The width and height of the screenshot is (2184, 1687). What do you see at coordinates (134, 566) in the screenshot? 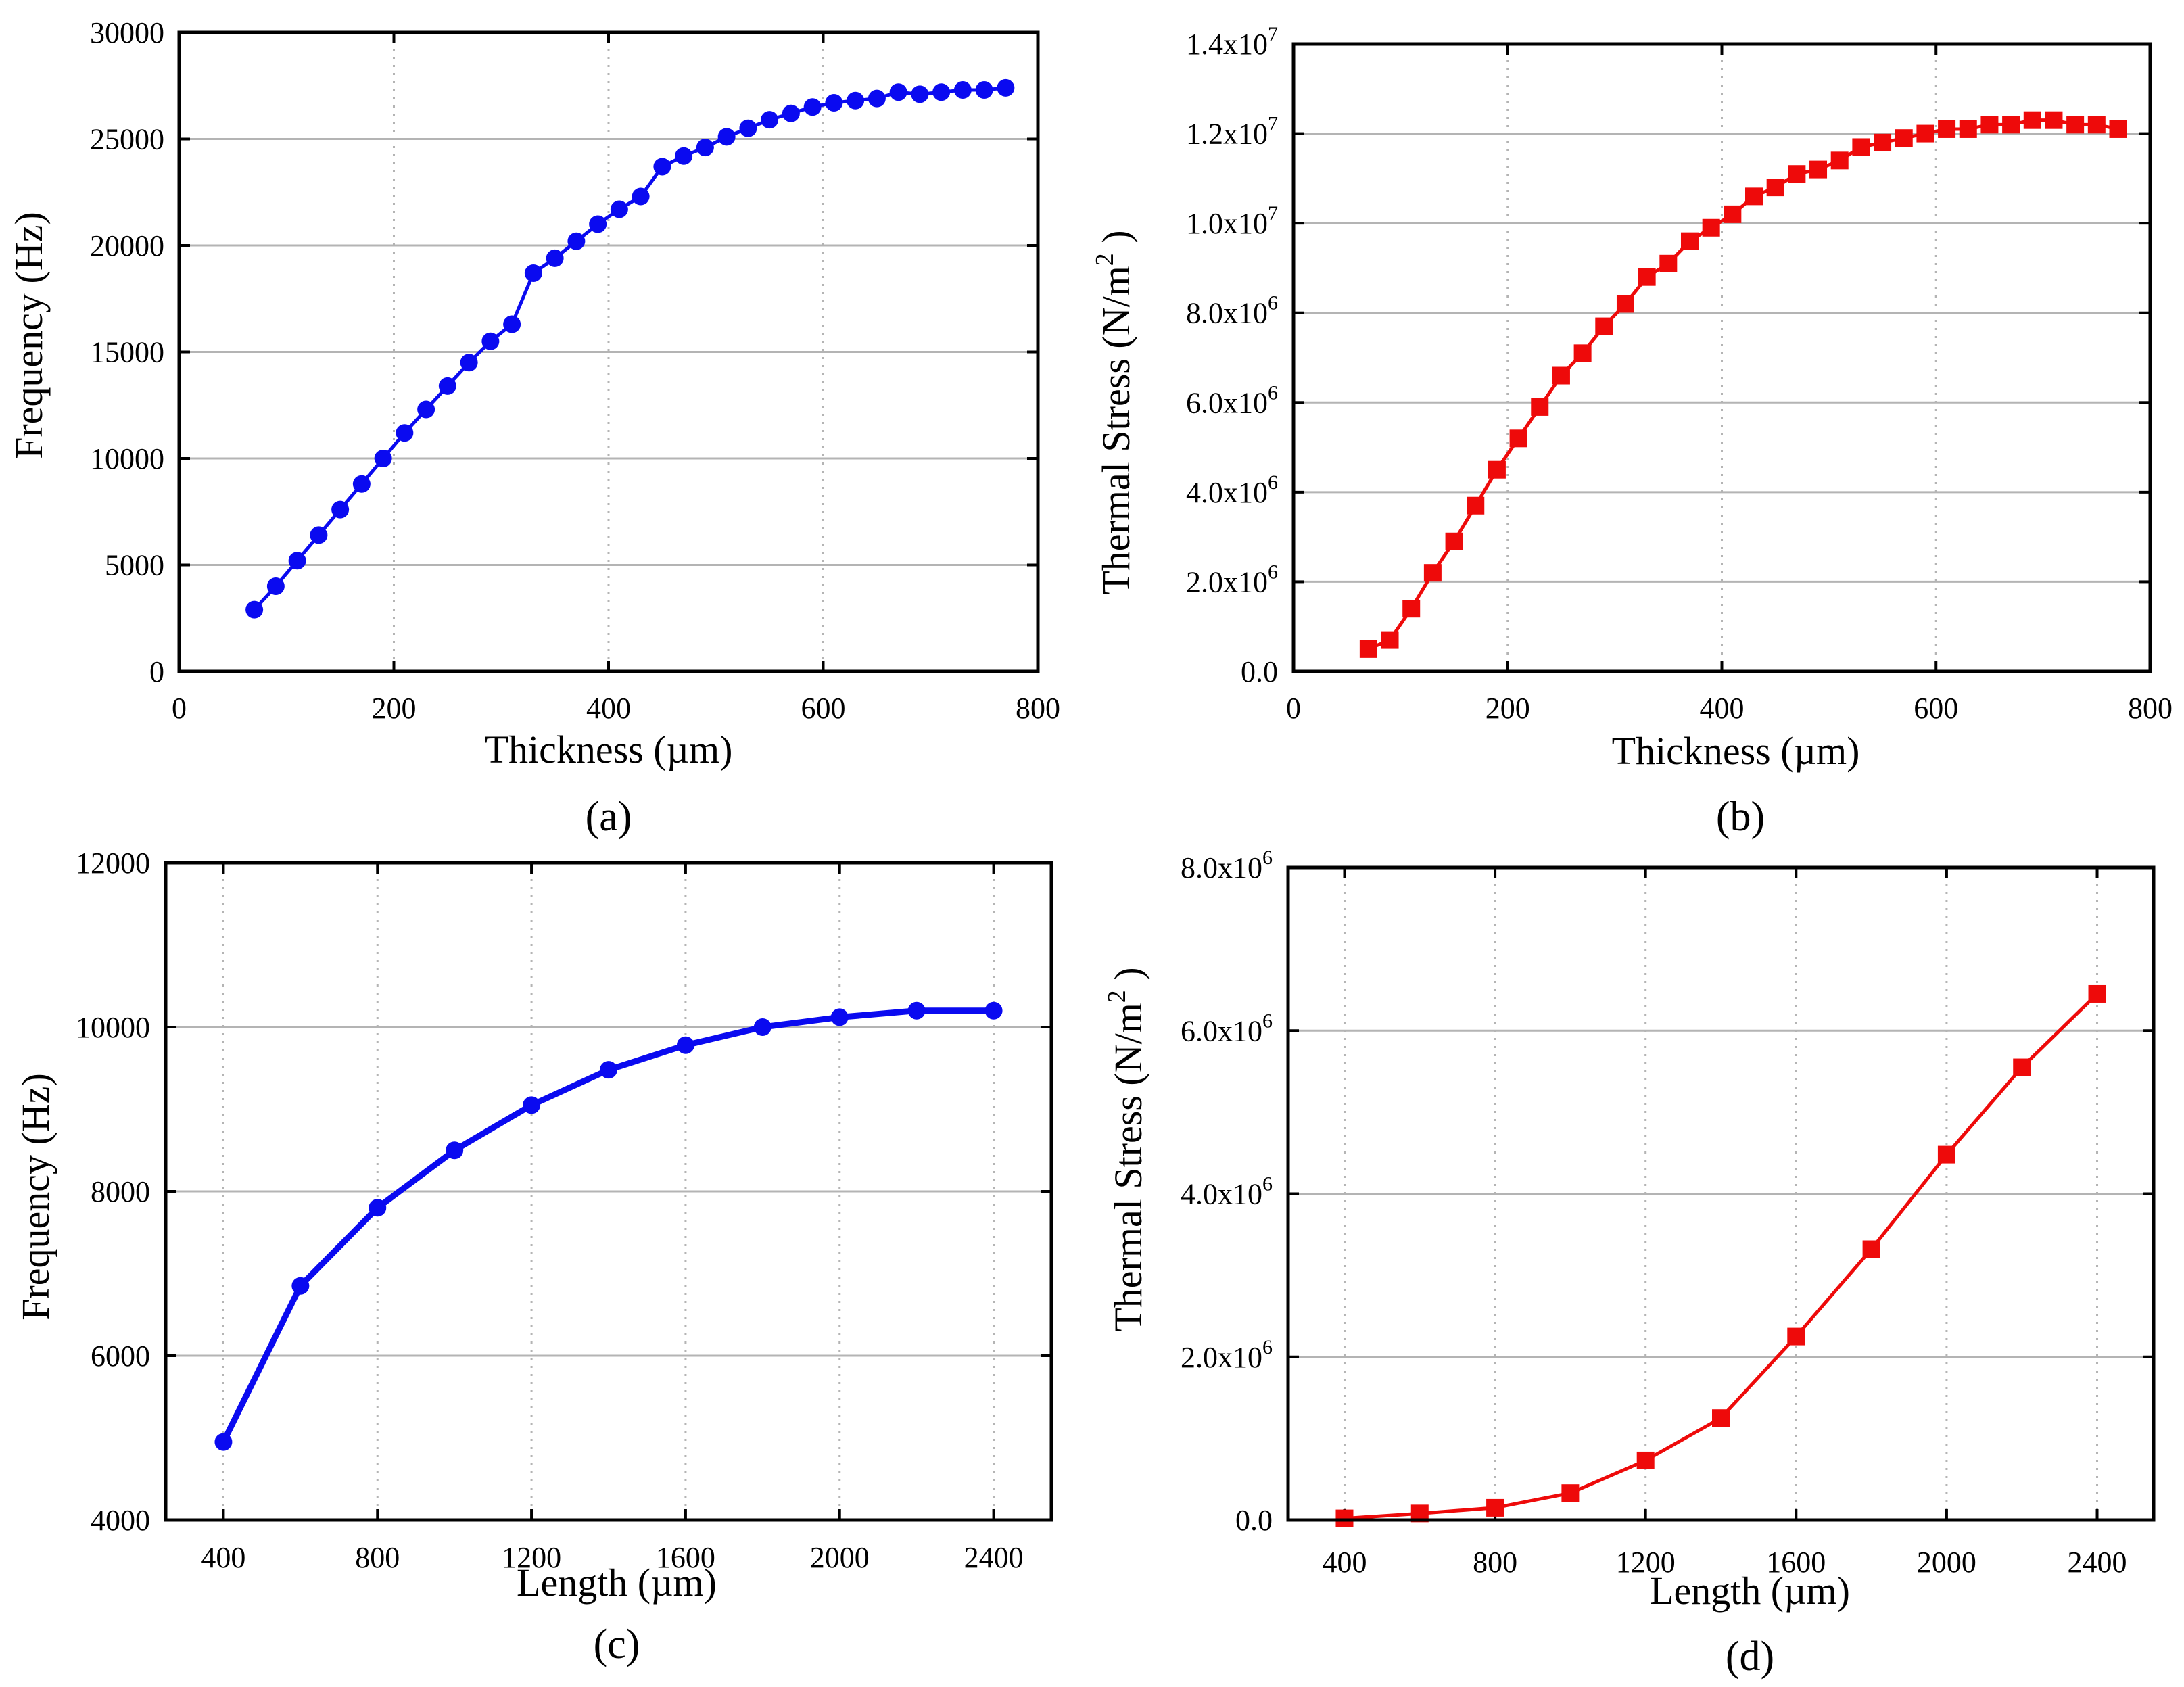
I see `panel-a-y-tick-label: 5000` at bounding box center [134, 566].